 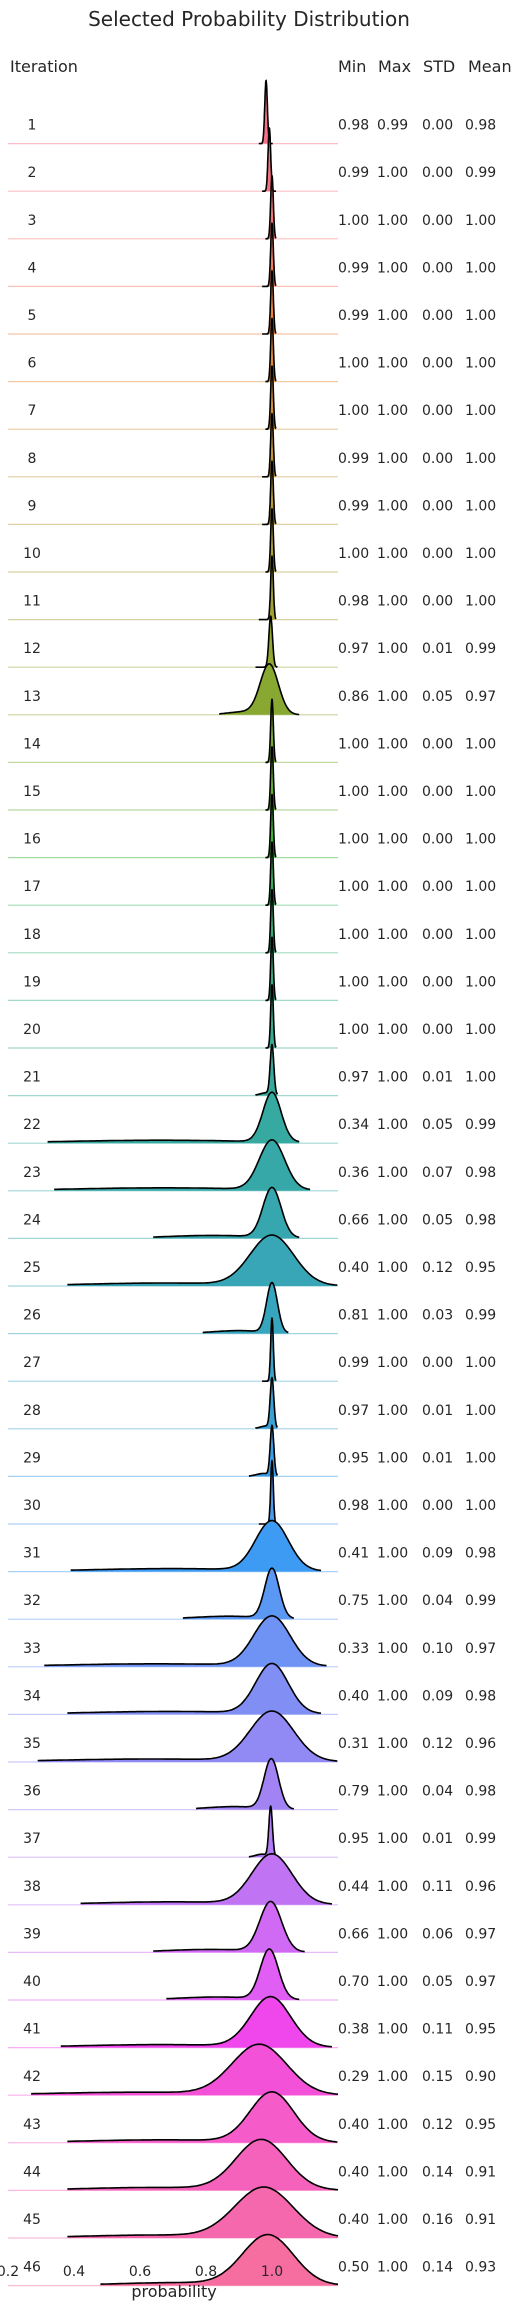 I want to click on row-std: 0.09, so click(x=437, y=1696).